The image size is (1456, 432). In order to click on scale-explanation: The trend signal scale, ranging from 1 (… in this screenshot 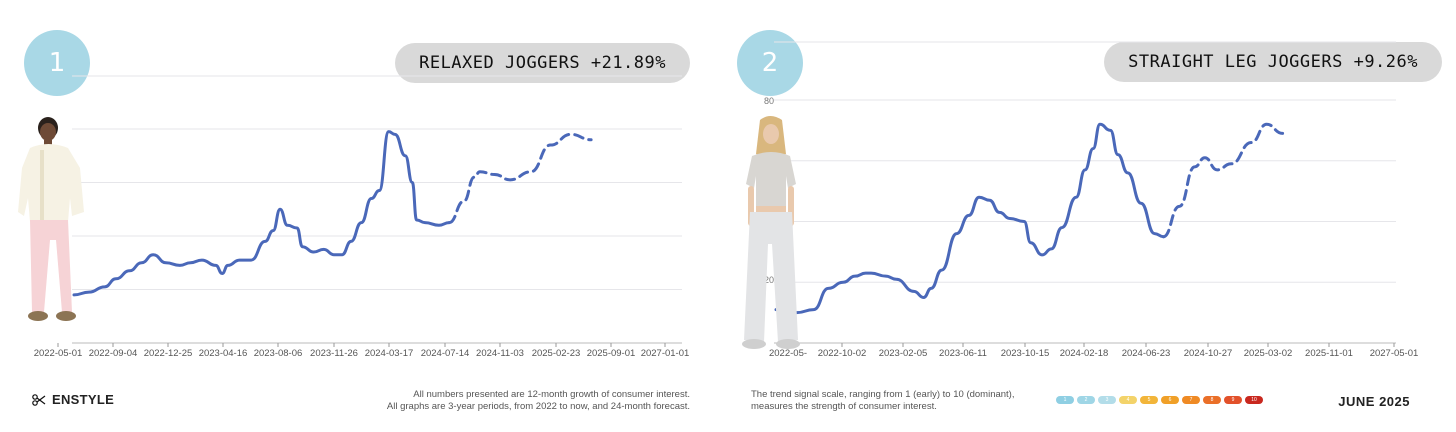, I will do `click(901, 401)`.